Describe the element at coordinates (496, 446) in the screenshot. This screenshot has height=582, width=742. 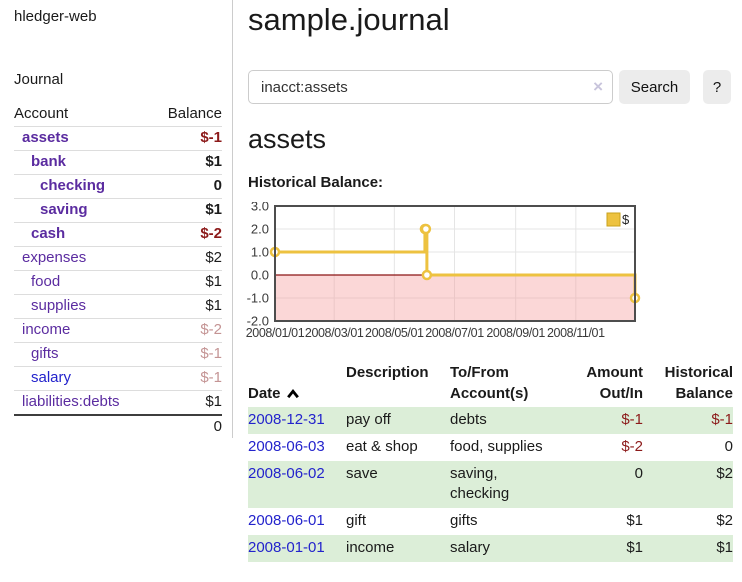
I see `transaction-accounts: food, supplies` at that location.